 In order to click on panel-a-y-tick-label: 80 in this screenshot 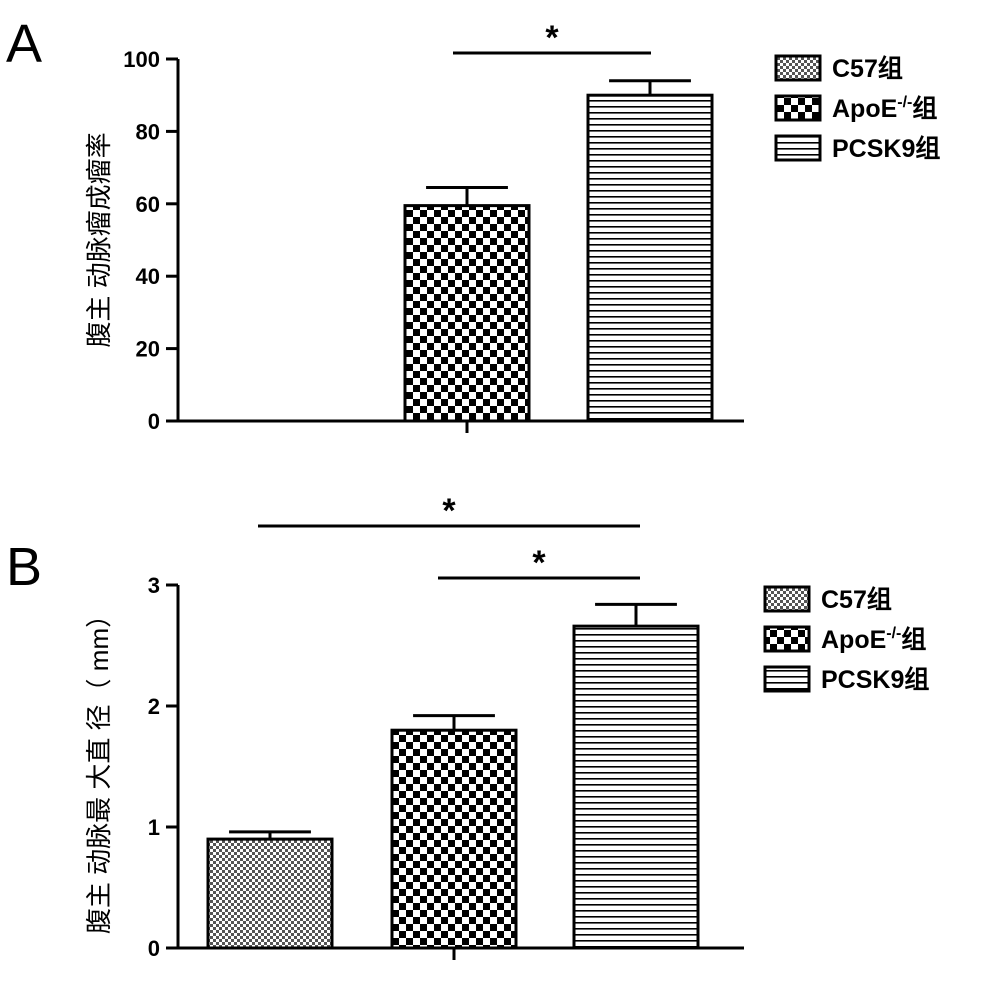, I will do `click(148, 131)`.